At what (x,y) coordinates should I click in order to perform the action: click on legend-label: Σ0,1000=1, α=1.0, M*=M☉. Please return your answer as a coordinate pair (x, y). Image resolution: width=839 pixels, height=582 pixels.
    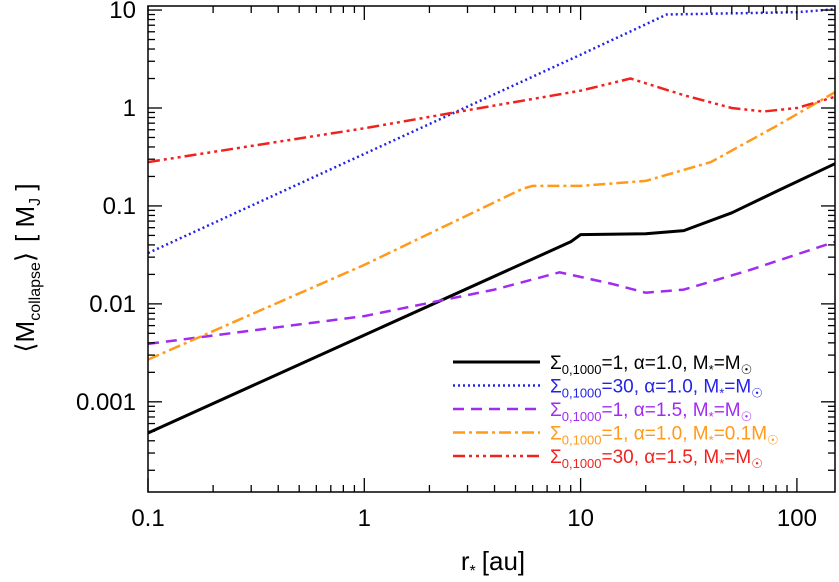
    Looking at the image, I should click on (651, 365).